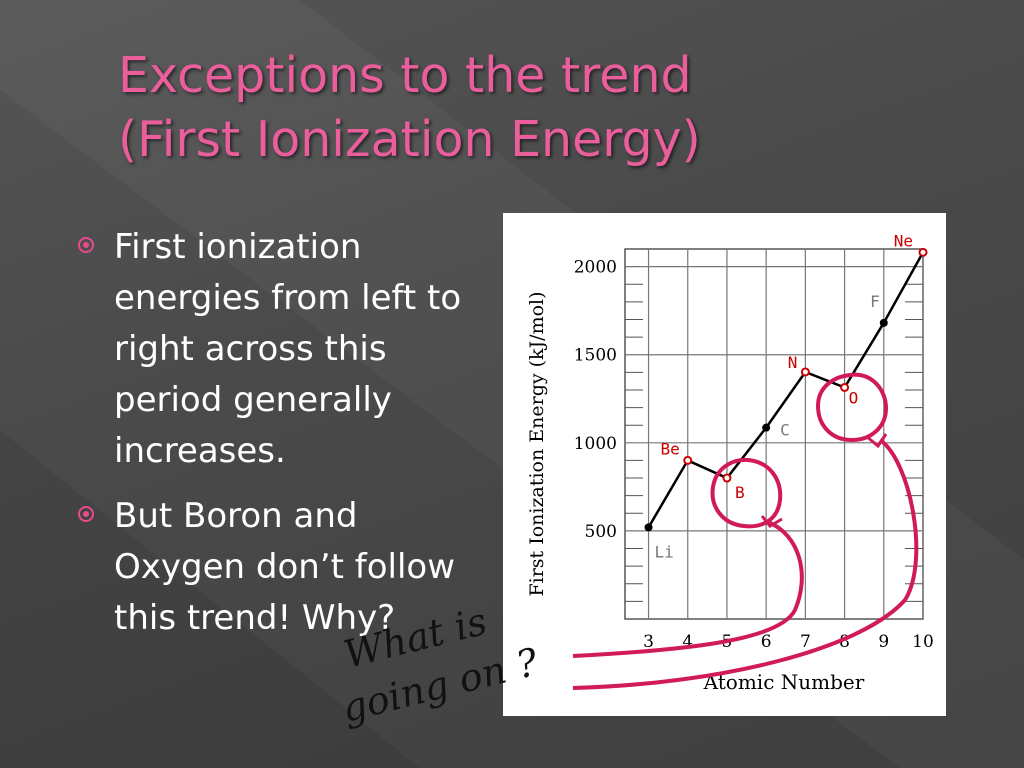 The image size is (1024, 768). What do you see at coordinates (923, 642) in the screenshot?
I see `x-tick-label: 10` at bounding box center [923, 642].